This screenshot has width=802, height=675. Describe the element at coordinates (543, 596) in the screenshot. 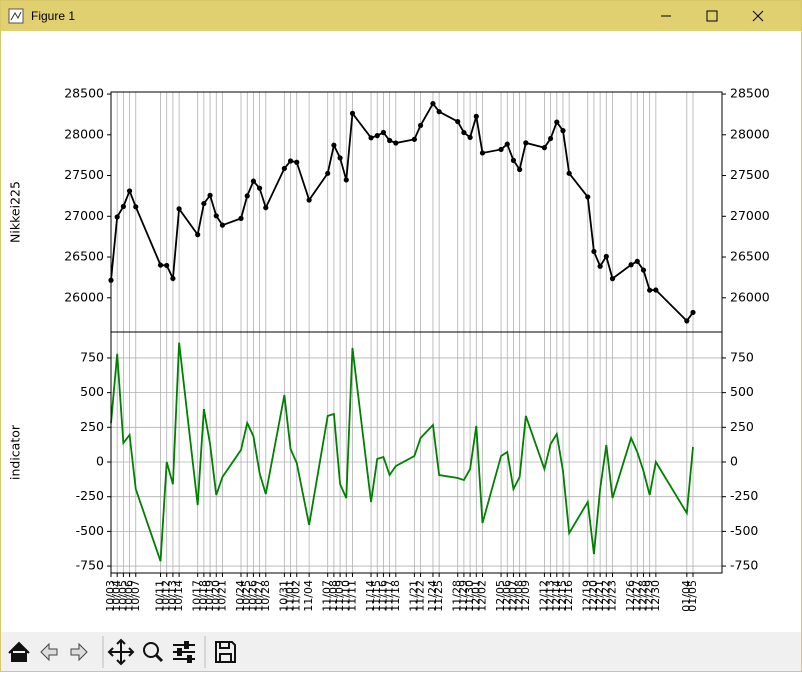

I see `x-tick-label: 12/12` at that location.